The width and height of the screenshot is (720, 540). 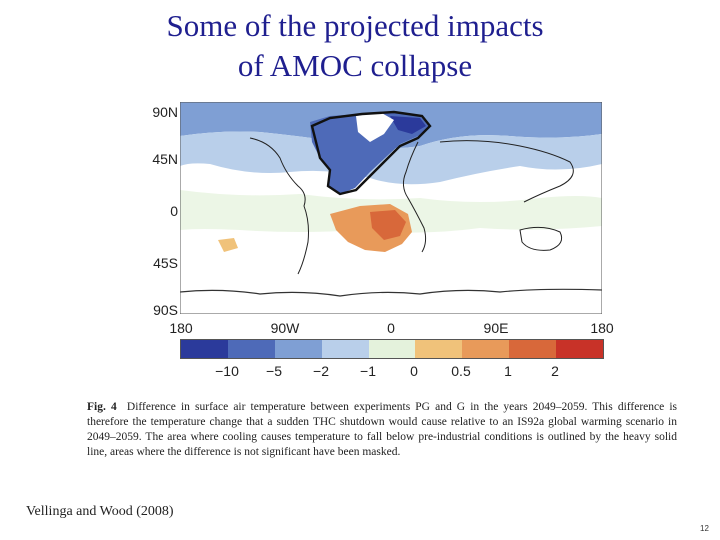 What do you see at coordinates (165, 159) in the screenshot?
I see `lat-label-45n: 45N` at bounding box center [165, 159].